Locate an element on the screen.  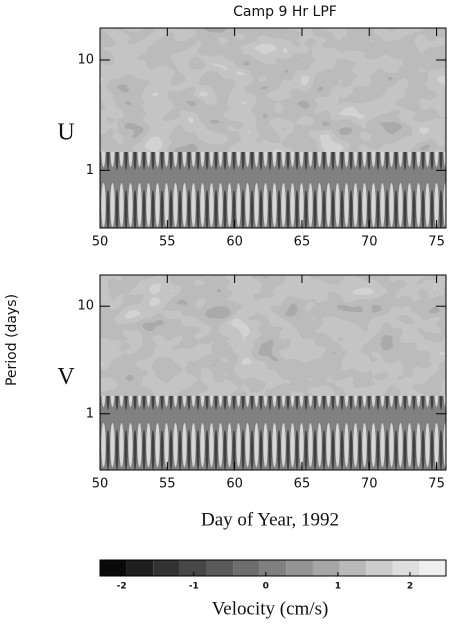
colorbar-tick-label: -2 is located at coordinates (122, 587).